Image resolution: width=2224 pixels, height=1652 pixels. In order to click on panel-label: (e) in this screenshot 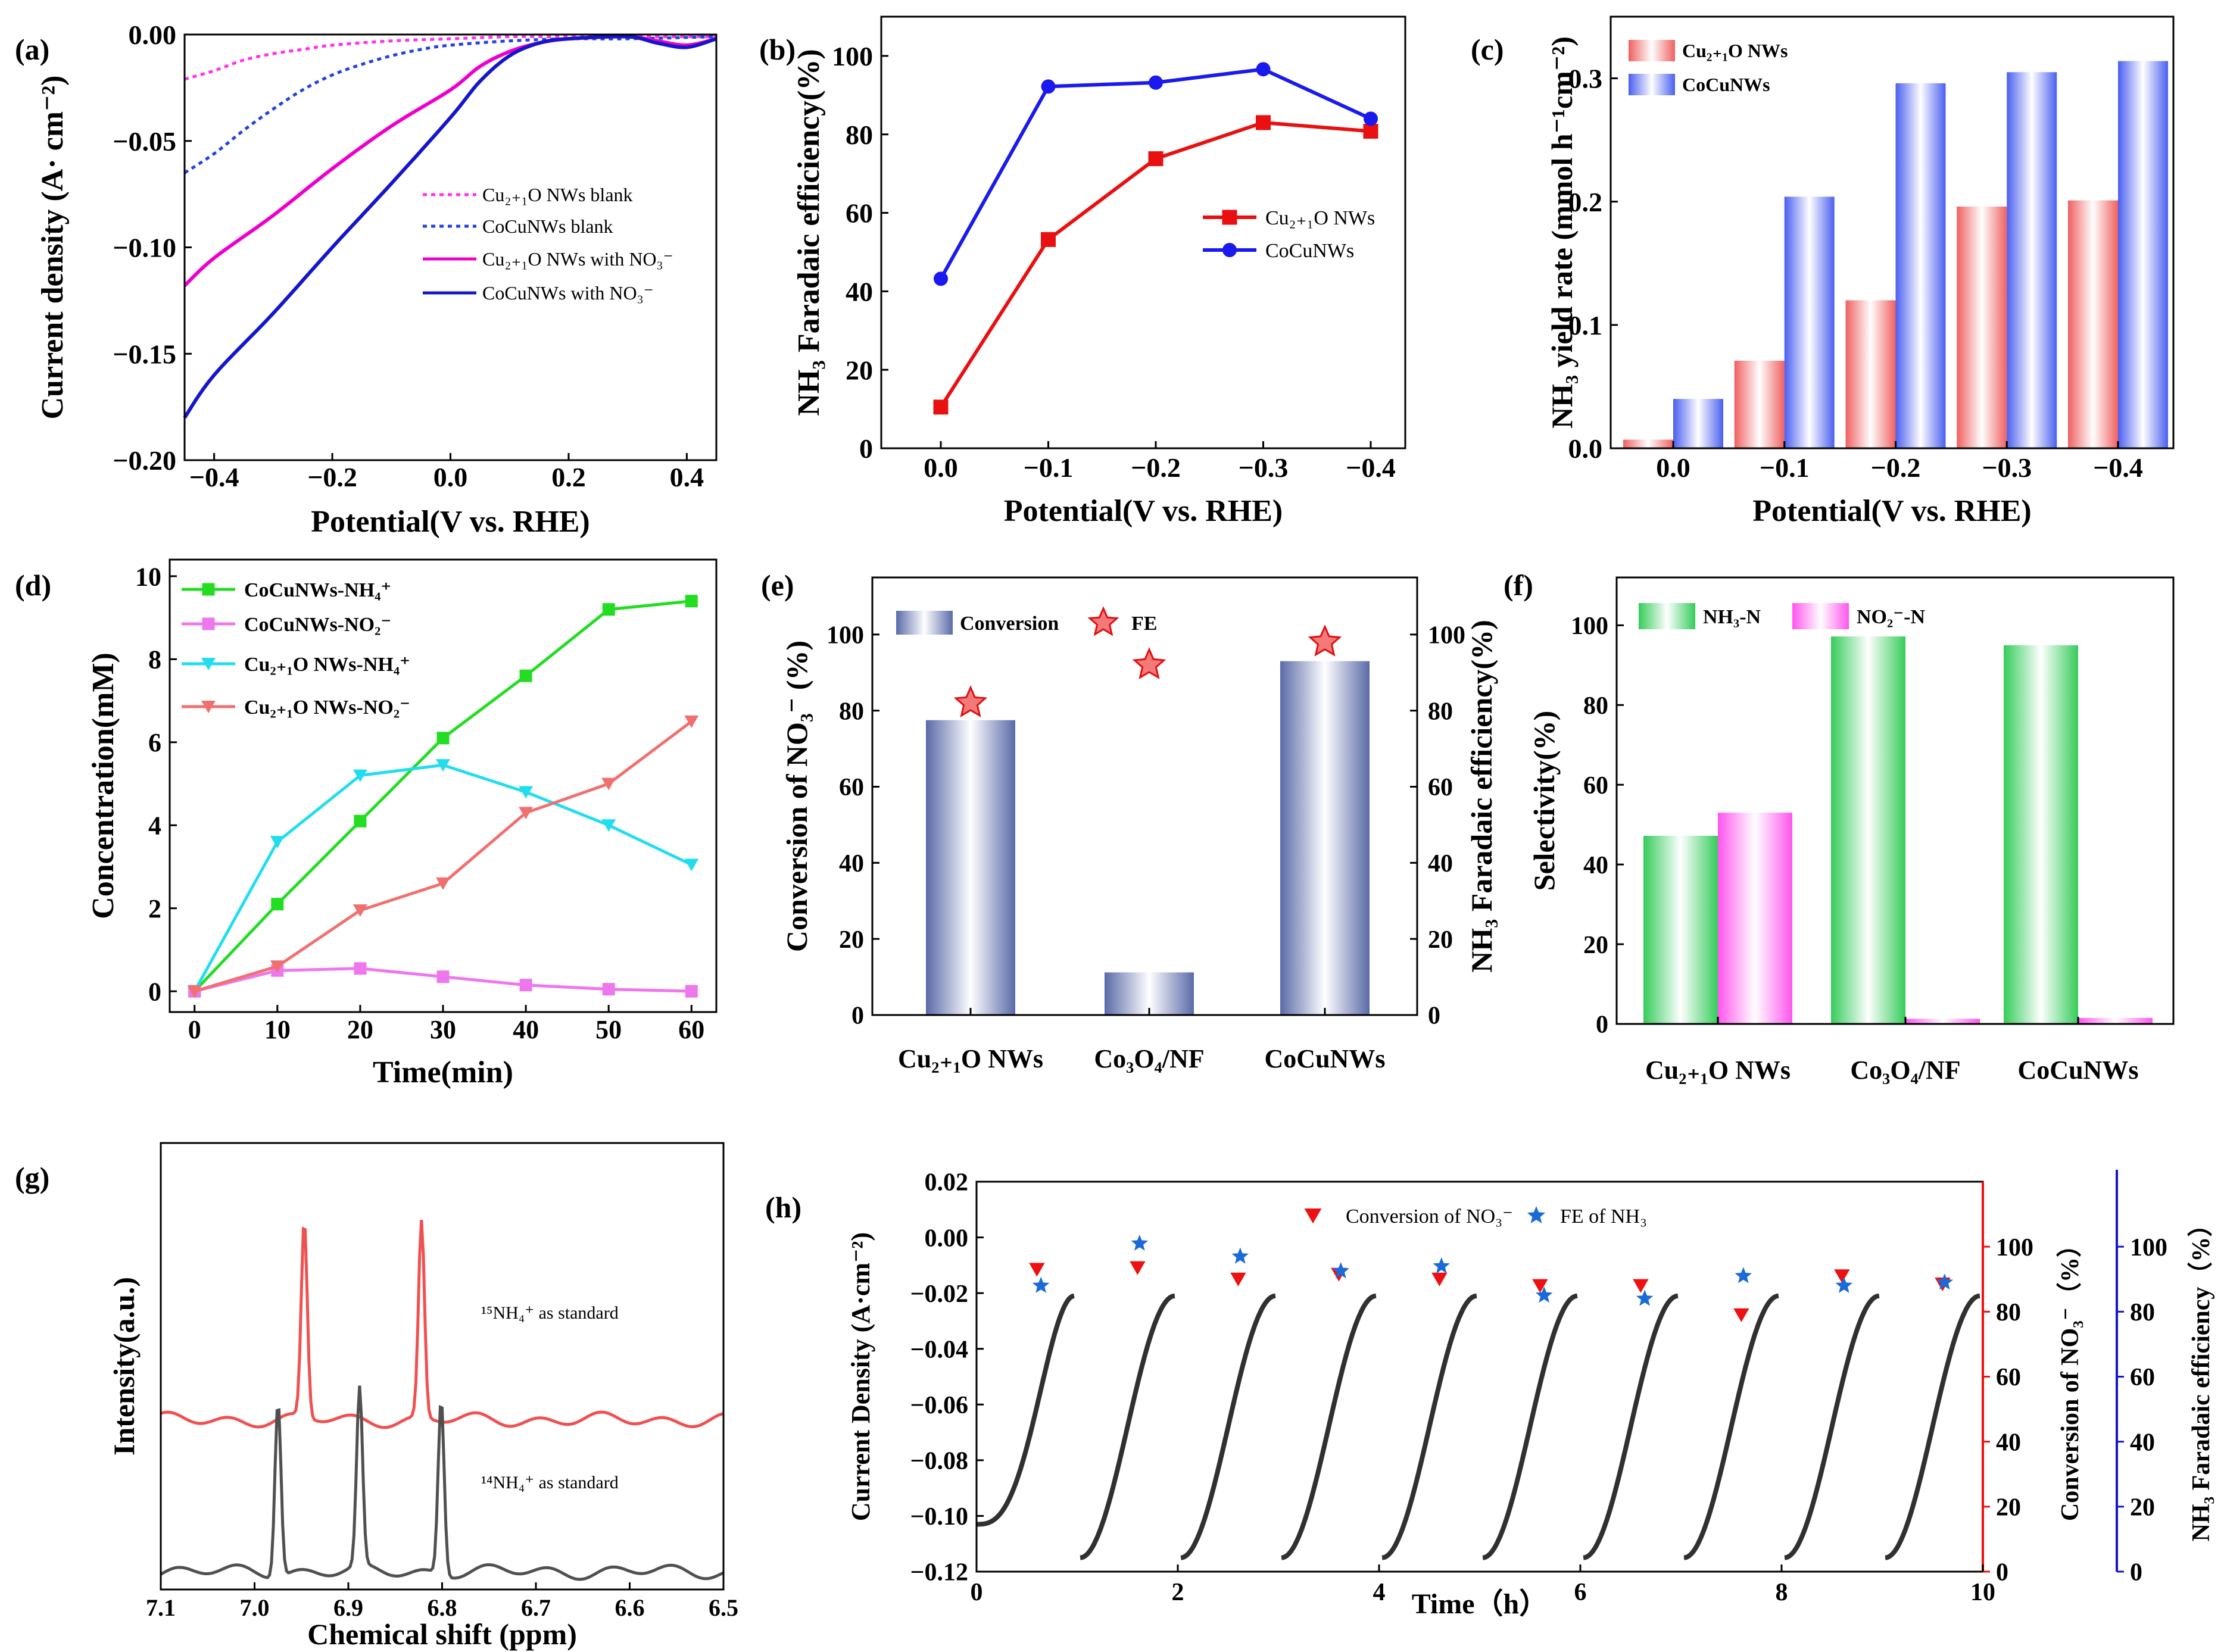, I will do `click(777, 585)`.